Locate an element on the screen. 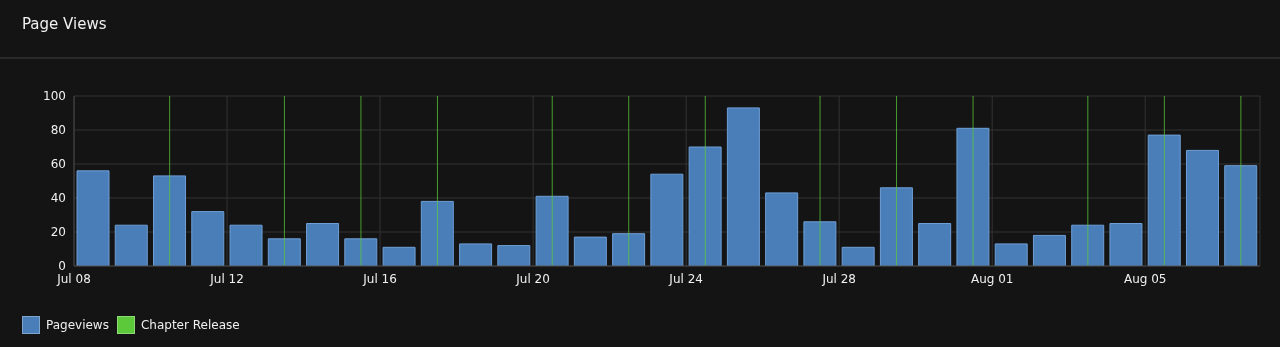 This screenshot has height=347, width=1280. chart-title: Page Views is located at coordinates (64, 24).